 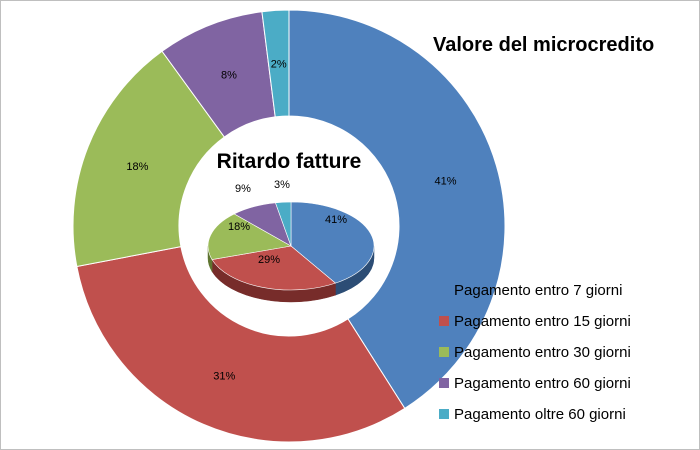 I want to click on pie-data-label: 29%, so click(x=269, y=260).